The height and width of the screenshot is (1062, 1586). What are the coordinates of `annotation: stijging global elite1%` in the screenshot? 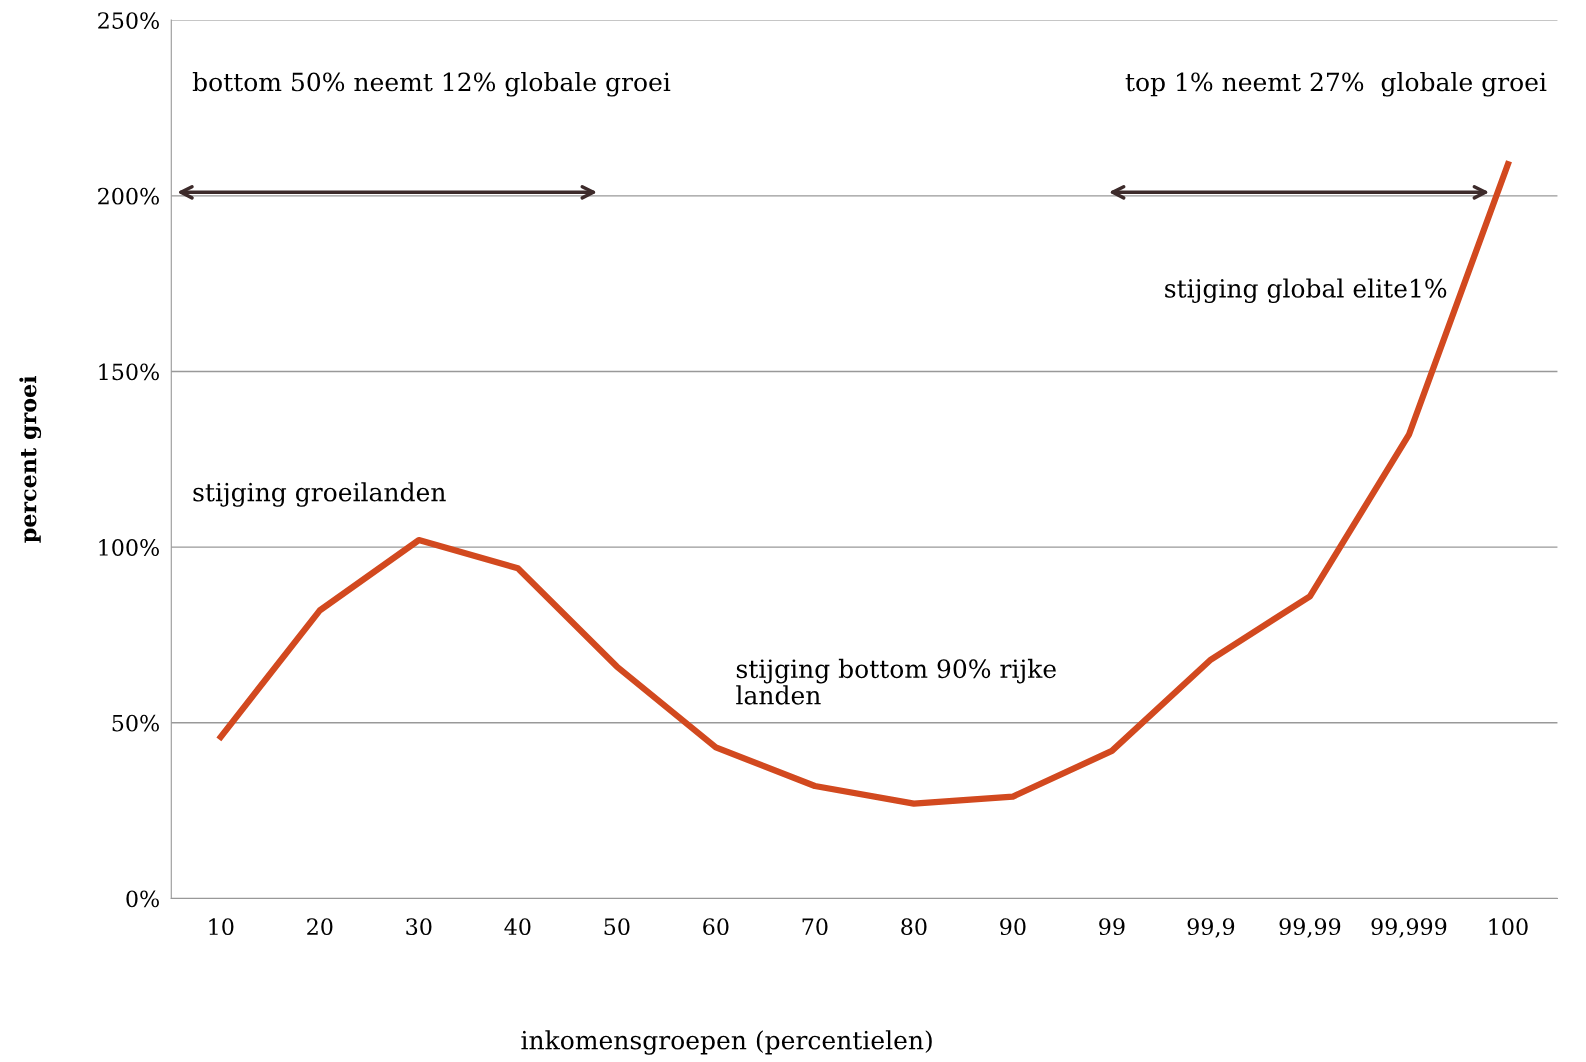 It's located at (1306, 290).